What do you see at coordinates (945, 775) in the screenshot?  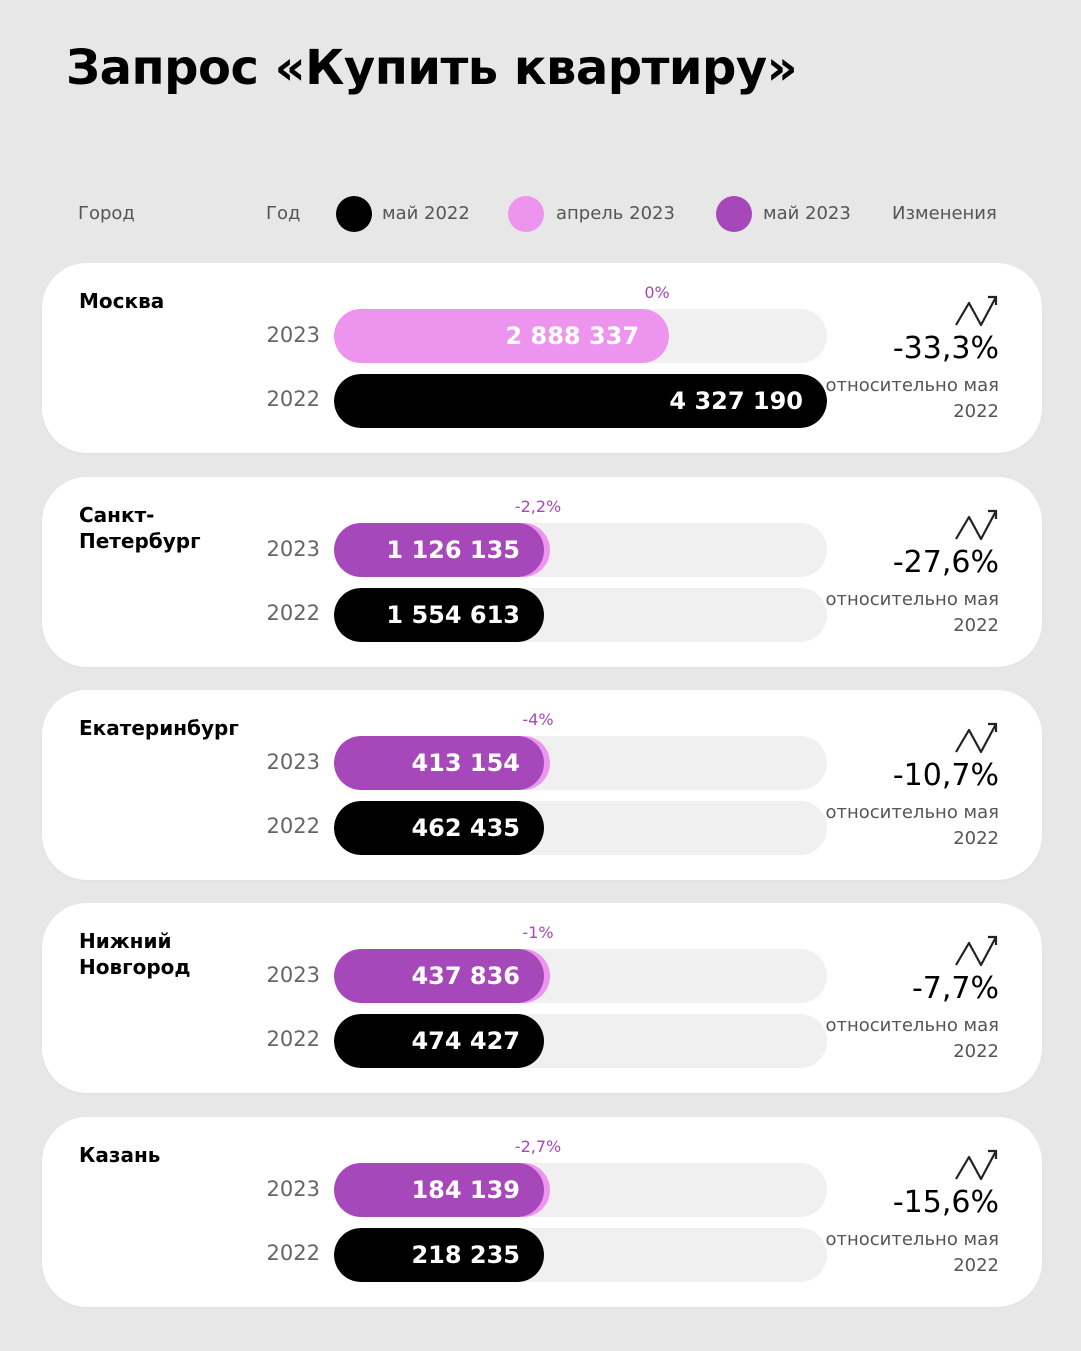 I see `change-percent: -10,7%` at bounding box center [945, 775].